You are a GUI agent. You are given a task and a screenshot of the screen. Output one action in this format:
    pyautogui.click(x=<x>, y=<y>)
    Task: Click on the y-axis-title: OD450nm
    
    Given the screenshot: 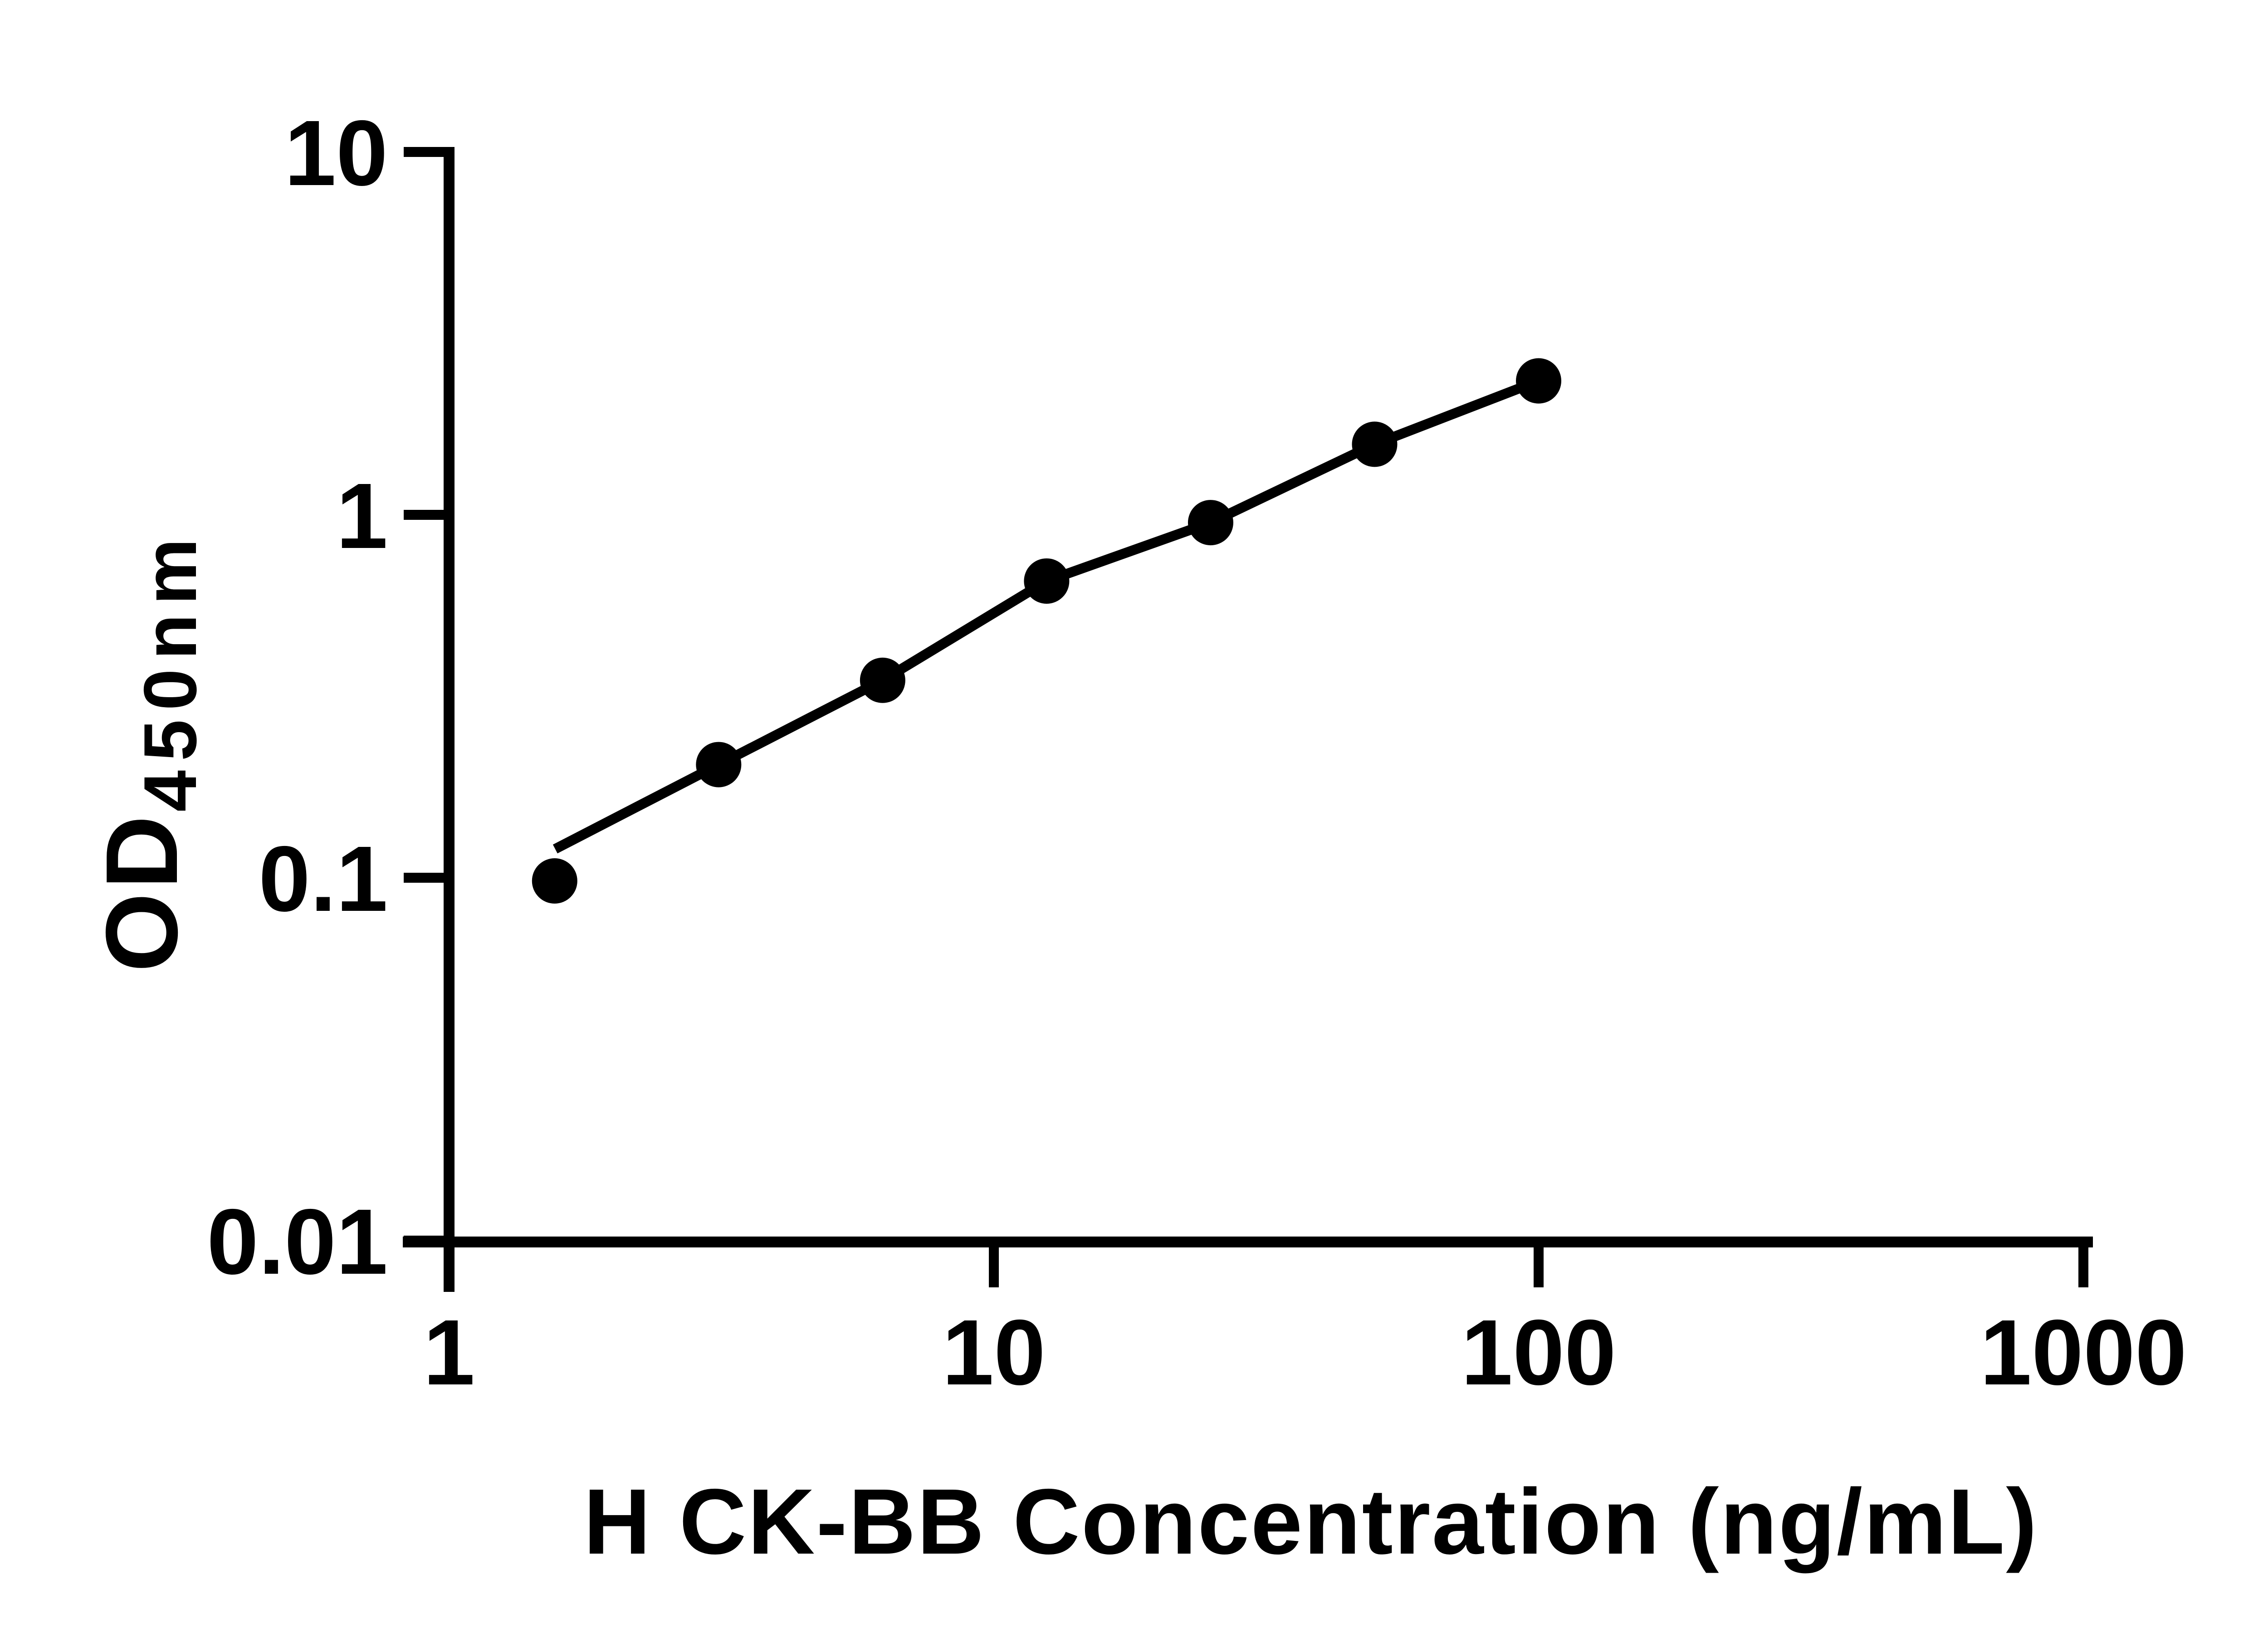 What is the action you would take?
    pyautogui.click(x=148, y=750)
    